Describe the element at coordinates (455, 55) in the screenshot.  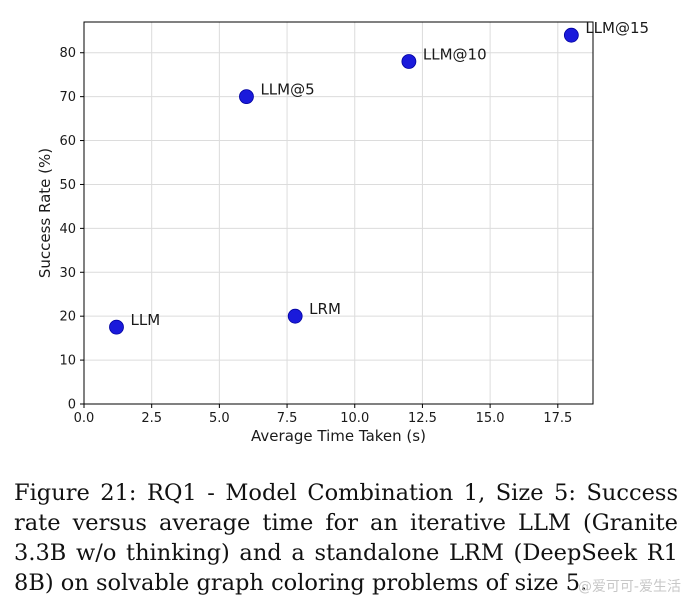
I see `point-label: LLM@10` at that location.